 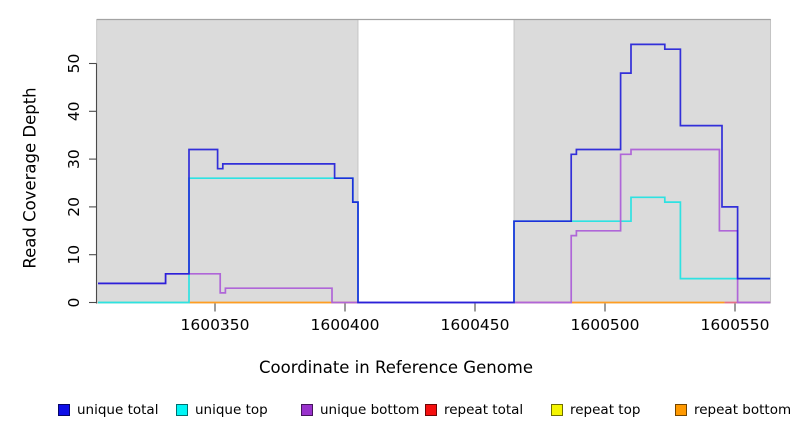 I want to click on x-tick-label: 1600400, so click(x=344, y=325).